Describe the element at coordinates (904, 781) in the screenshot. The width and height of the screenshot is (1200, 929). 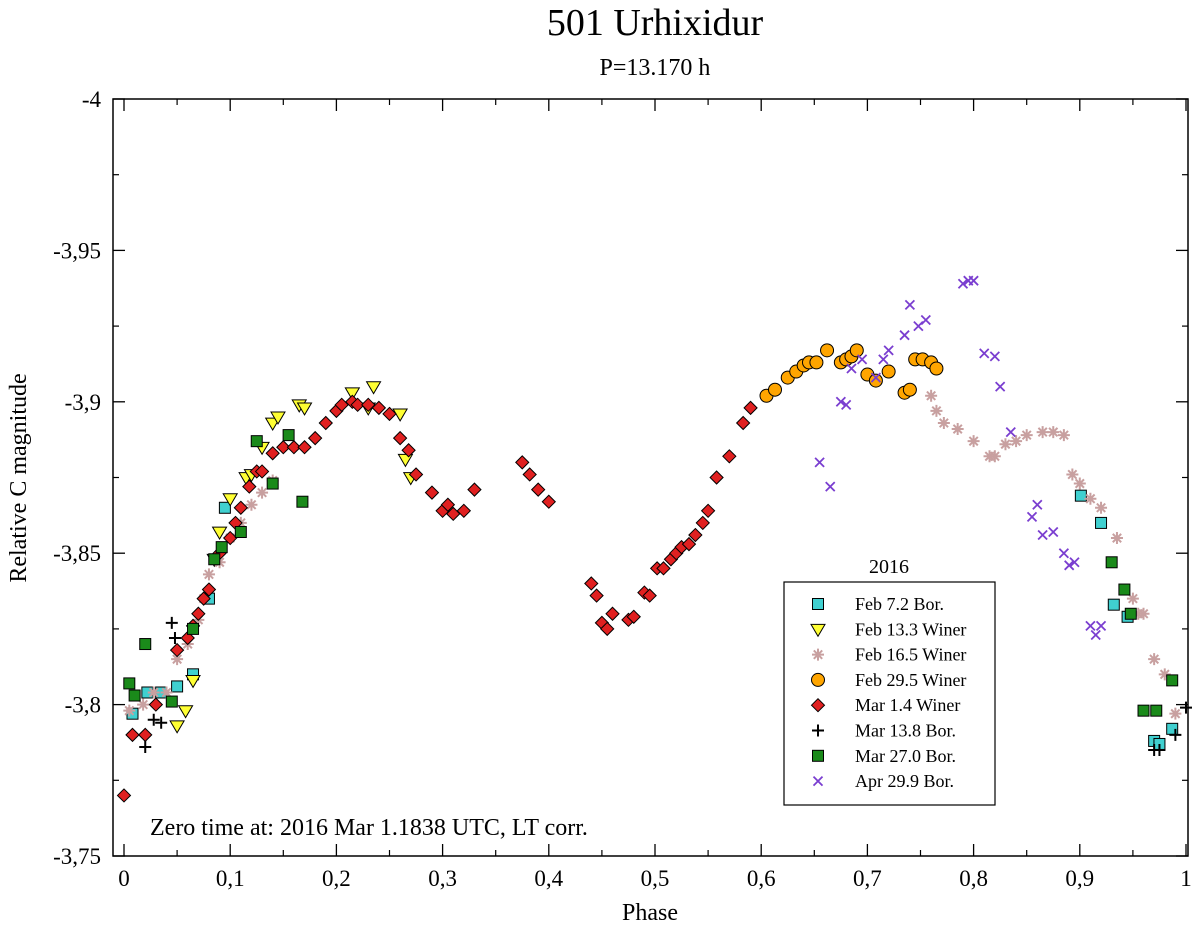
I see `legend-label: Apr 29.9 Bor.` at that location.